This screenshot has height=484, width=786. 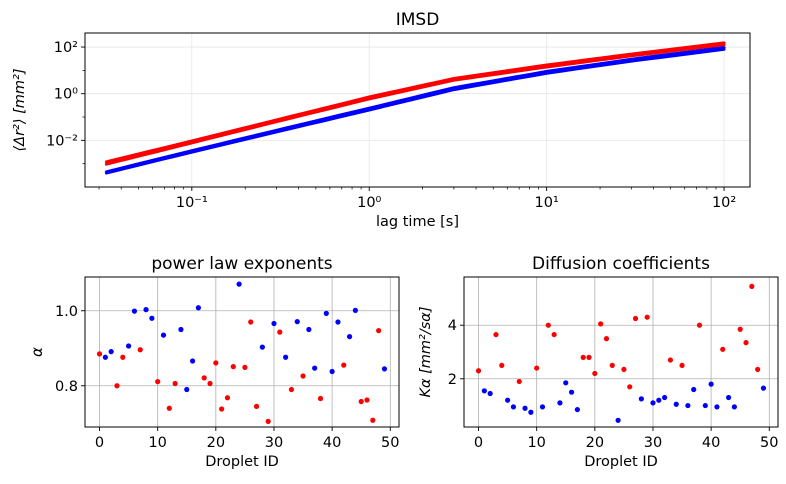 I want to click on diffusion-ticks: 0 10 20 30 40 50 2 4, so click(x=613, y=384).